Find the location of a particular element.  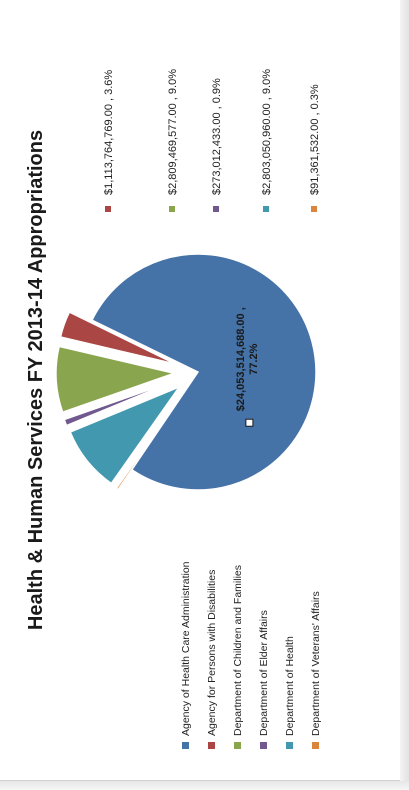

pie-slice-agency-for-persons-with-disabilities is located at coordinates (117, 338).